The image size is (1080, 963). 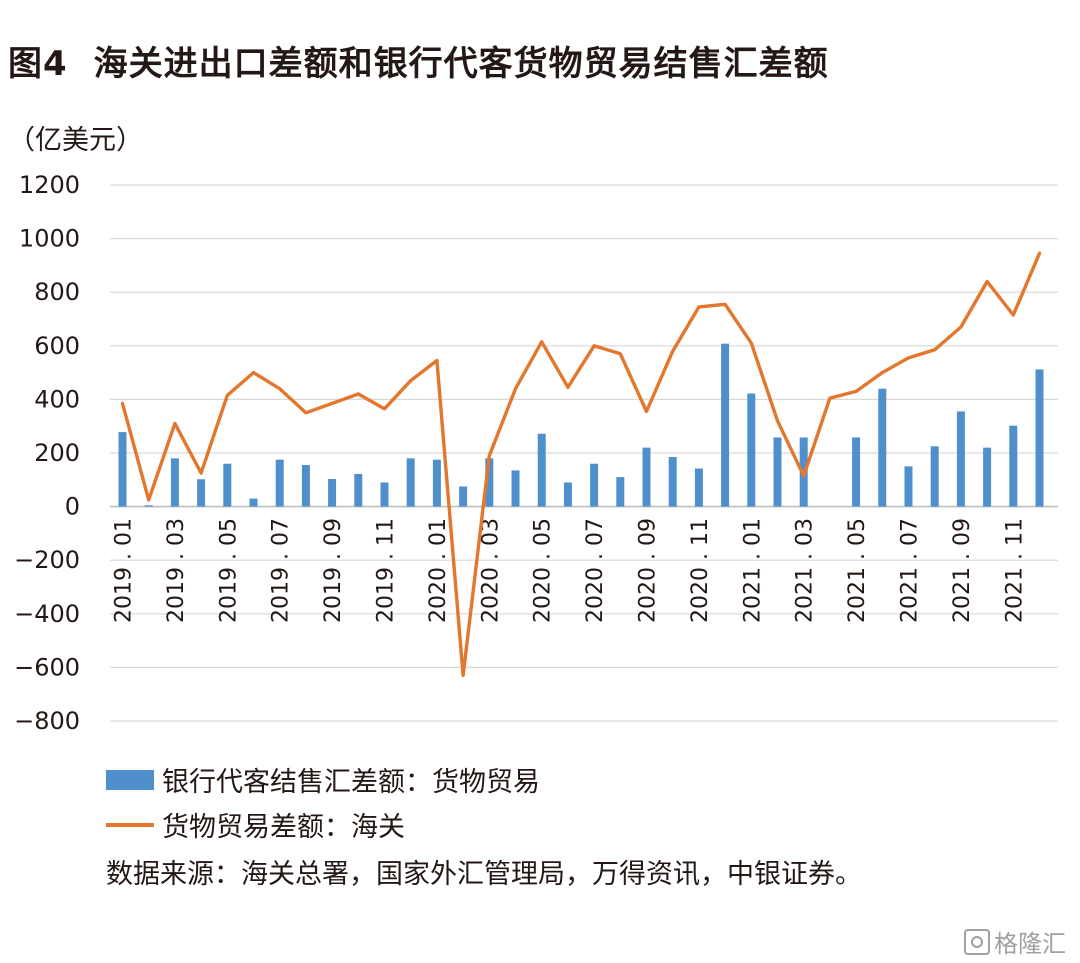 What do you see at coordinates (438, 570) in the screenshot?
I see `x-tick-label: 2020 . 01` at bounding box center [438, 570].